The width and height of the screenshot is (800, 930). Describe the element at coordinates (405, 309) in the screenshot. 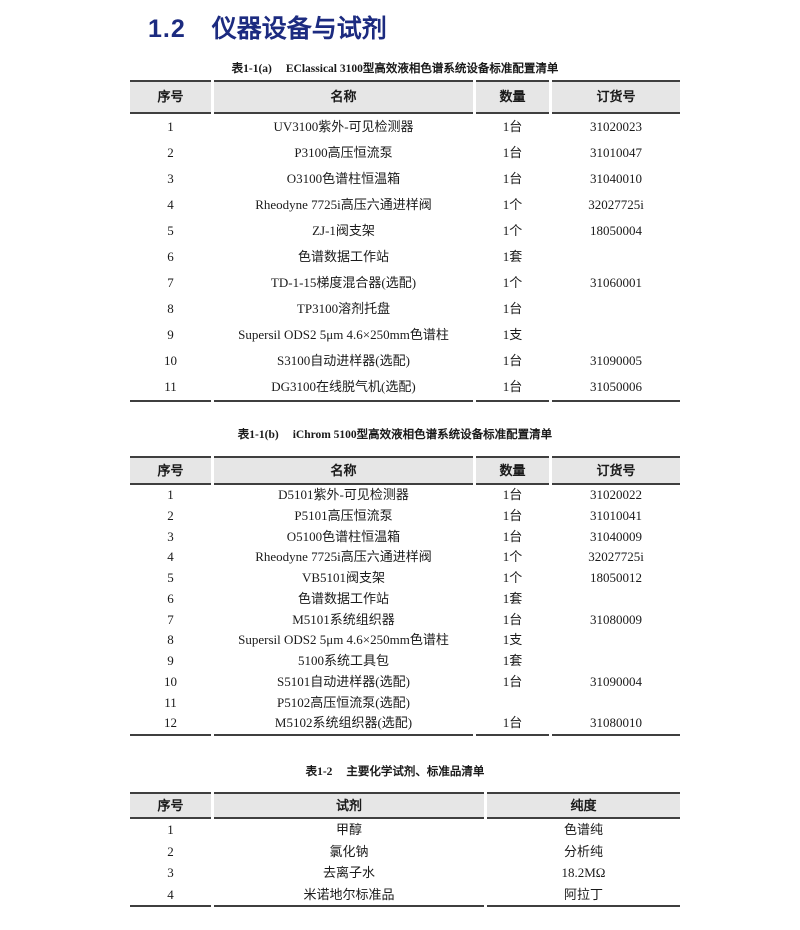

I see `table-row: 8 TP3100溶剂托盘 1台` at that location.